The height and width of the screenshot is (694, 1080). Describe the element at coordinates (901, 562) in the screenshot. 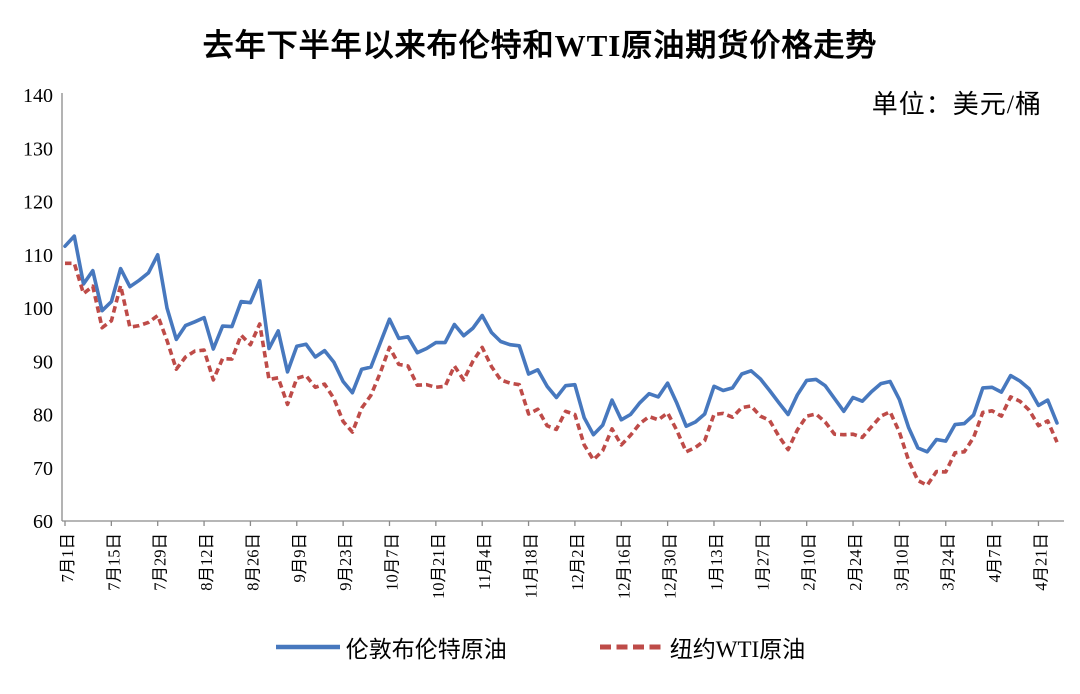

I see `svg-text: 3月10日` at that location.